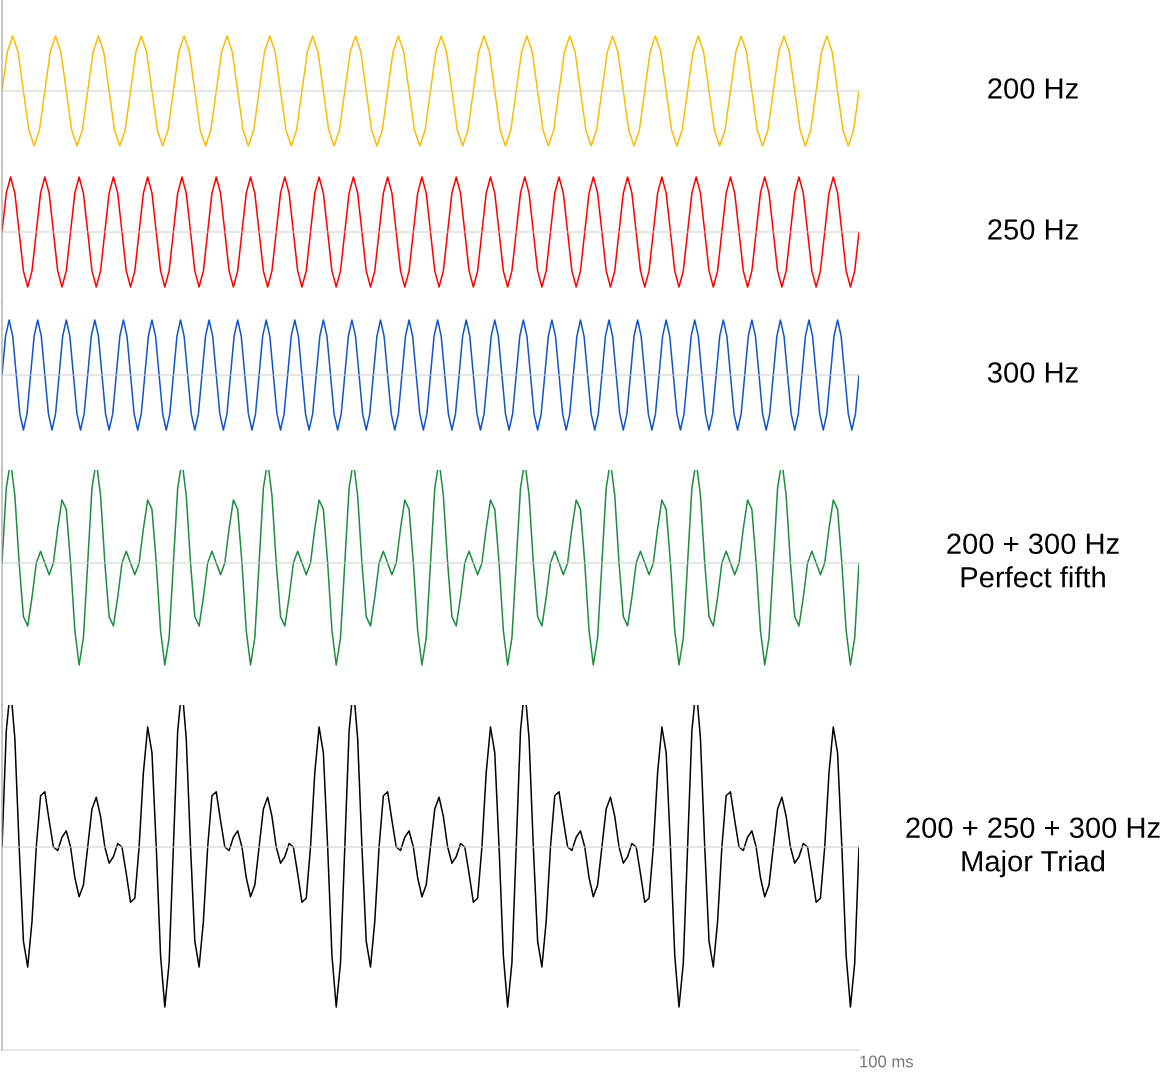 This screenshot has width=1175, height=1082. What do you see at coordinates (1033, 847) in the screenshot?
I see `series-label: 200 + 250 + 300 Hz Major Triad` at bounding box center [1033, 847].